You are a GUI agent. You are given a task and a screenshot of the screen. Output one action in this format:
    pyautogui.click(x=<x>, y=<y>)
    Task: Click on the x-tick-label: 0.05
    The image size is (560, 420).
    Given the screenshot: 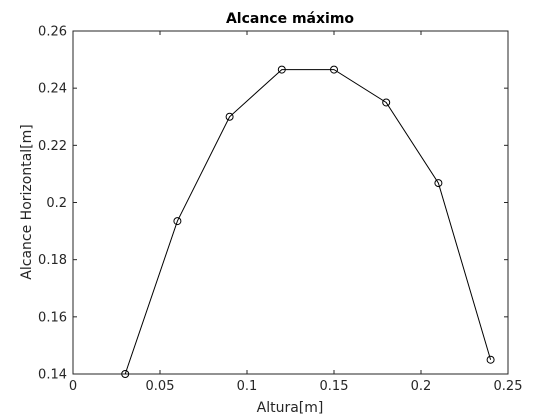 What is the action you would take?
    pyautogui.click(x=160, y=386)
    